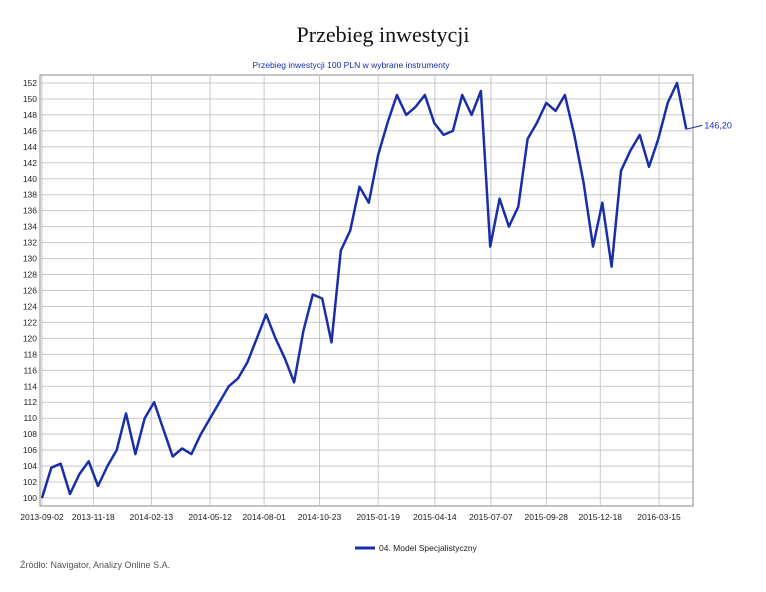  I want to click on page-title: Przebieg inwestycji, so click(383, 34).